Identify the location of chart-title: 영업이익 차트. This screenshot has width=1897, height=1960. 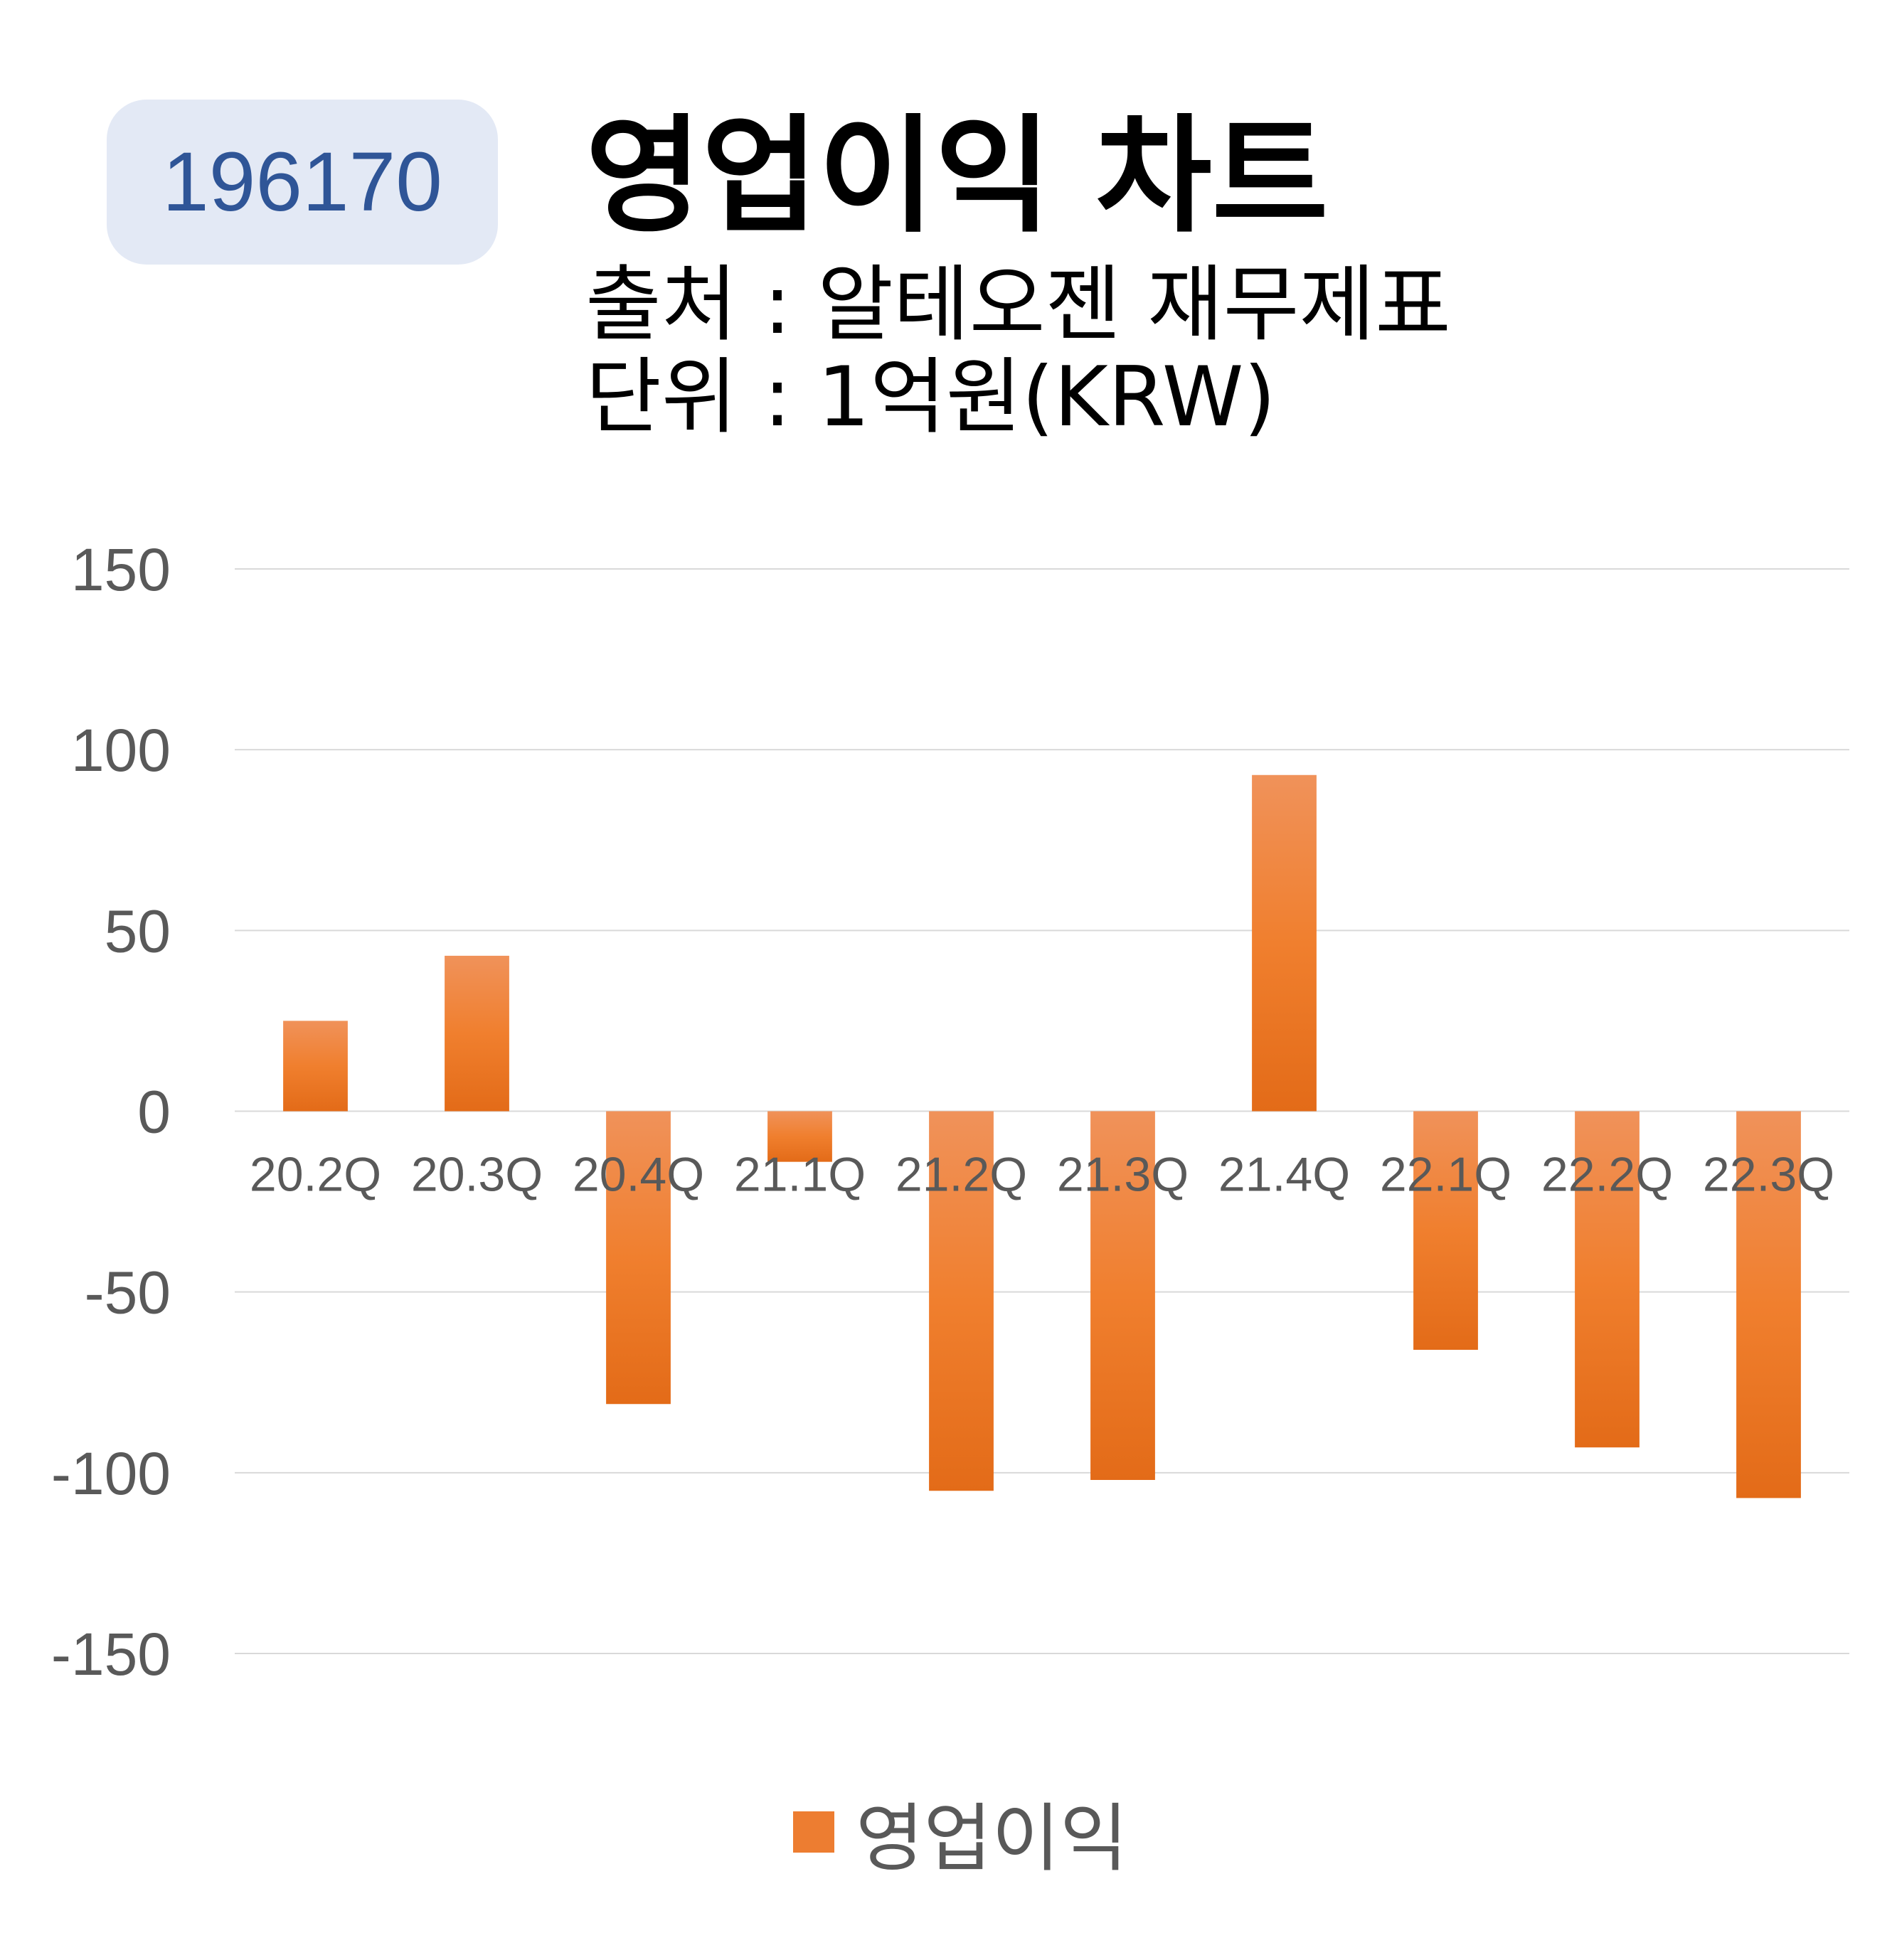
(957, 176).